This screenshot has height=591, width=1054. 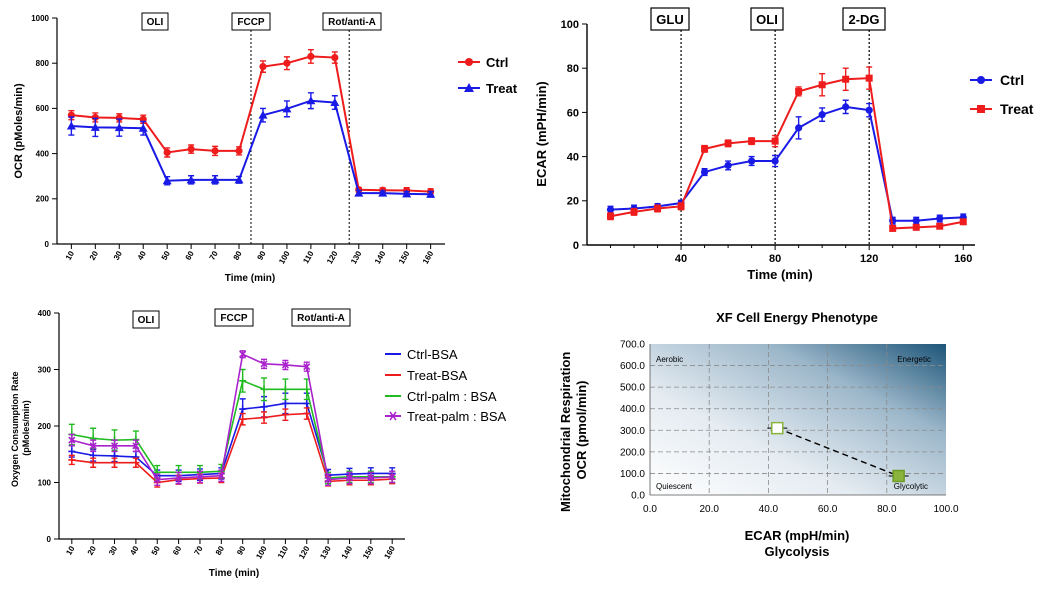 What do you see at coordinates (19, 131) in the screenshot?
I see `ocr-y-axis-label: OCR (pMoles/min)` at bounding box center [19, 131].